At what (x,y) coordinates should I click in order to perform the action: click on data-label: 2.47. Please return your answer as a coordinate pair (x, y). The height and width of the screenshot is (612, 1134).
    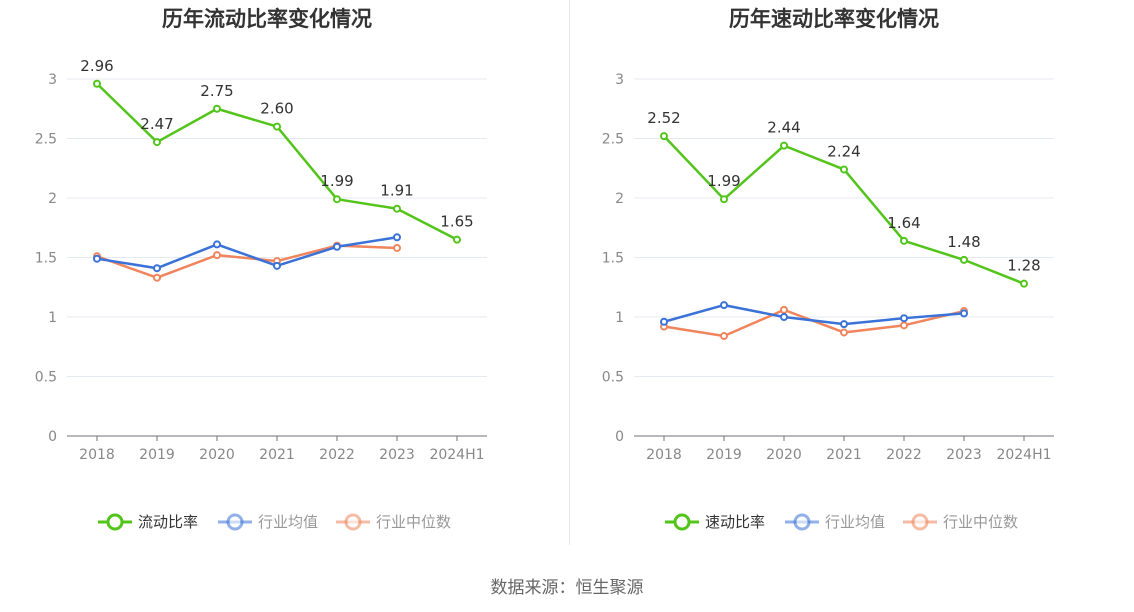
    Looking at the image, I should click on (156, 124).